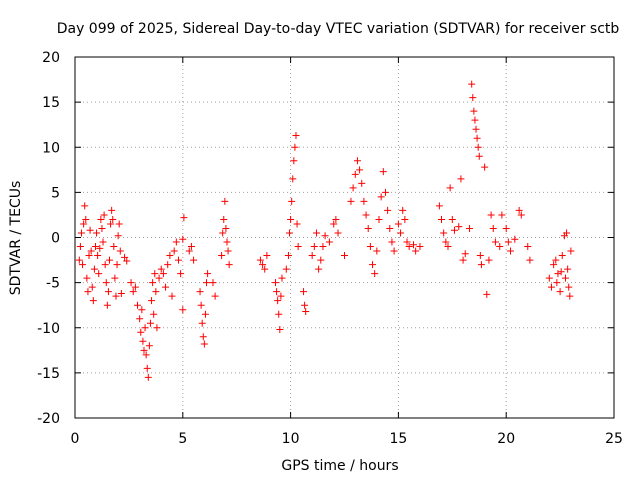 This screenshot has height=480, width=640. Describe the element at coordinates (55, 193) in the screenshot. I see `y-tick-label: 5` at that location.